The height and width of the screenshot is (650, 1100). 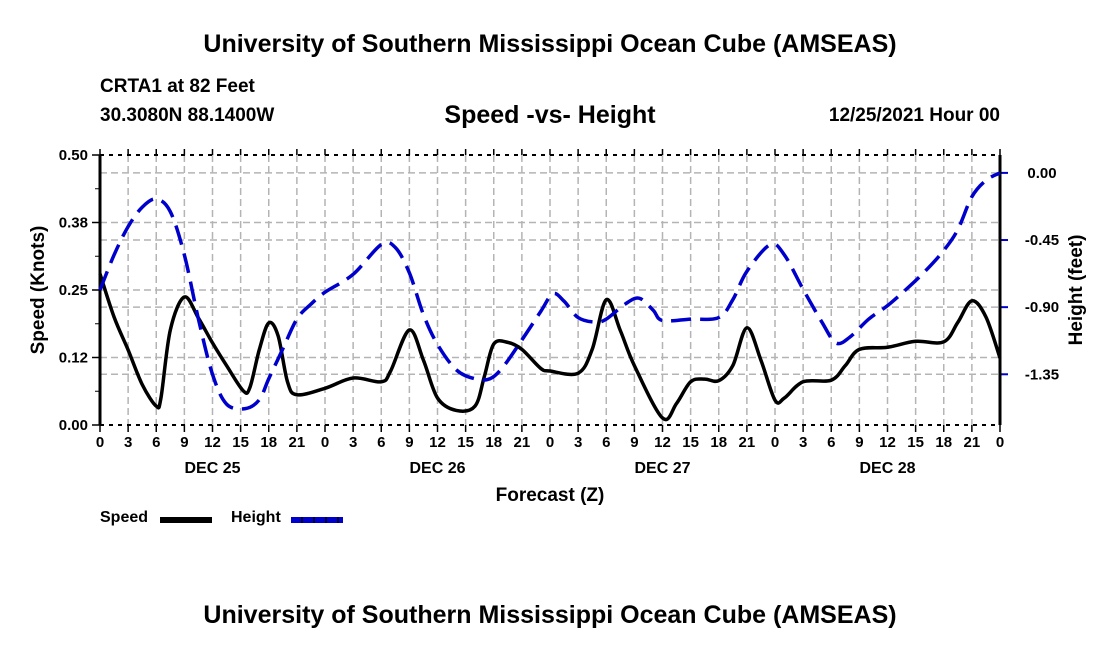 I want to click on legend-height-label: Height, so click(x=256, y=517).